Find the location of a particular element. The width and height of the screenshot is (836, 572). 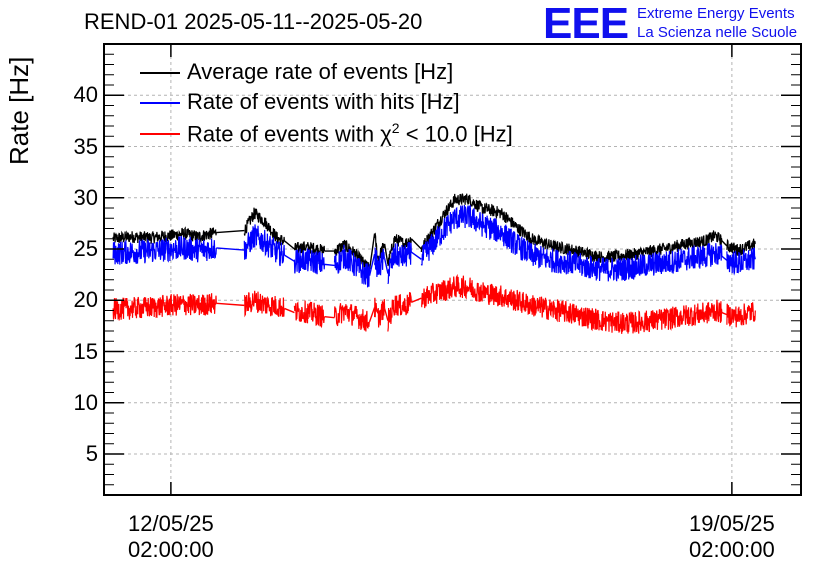

series-chi2 is located at coordinates (434, 303).